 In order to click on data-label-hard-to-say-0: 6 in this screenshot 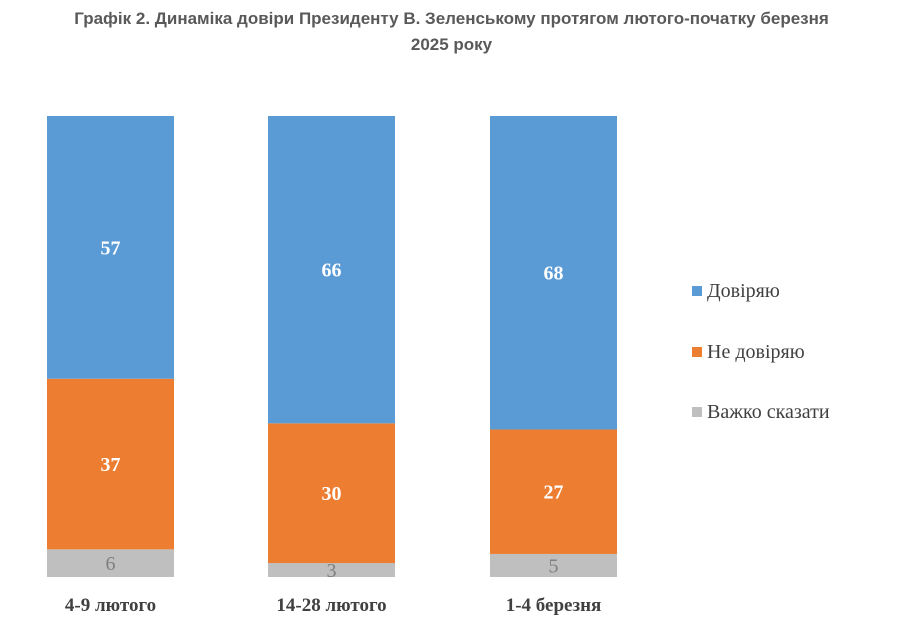, I will do `click(111, 564)`.